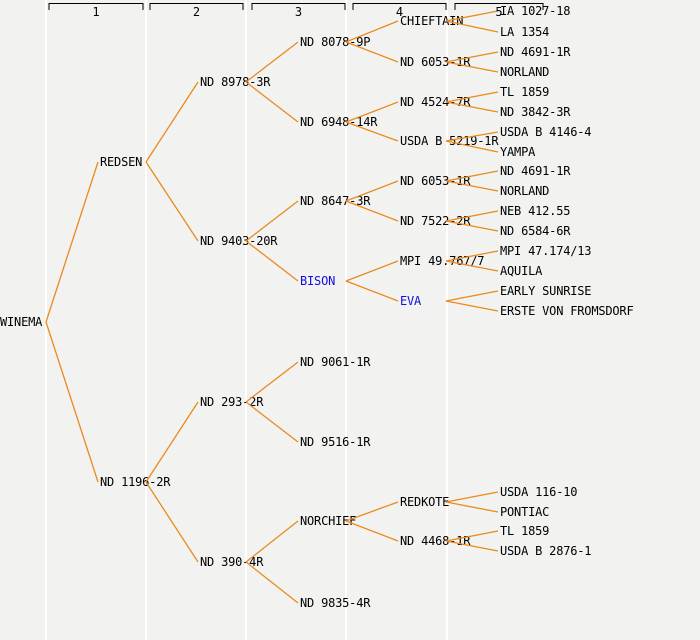 The height and width of the screenshot is (640, 700). I want to click on node-usda-116-10: USDA 116-10, so click(539, 492).